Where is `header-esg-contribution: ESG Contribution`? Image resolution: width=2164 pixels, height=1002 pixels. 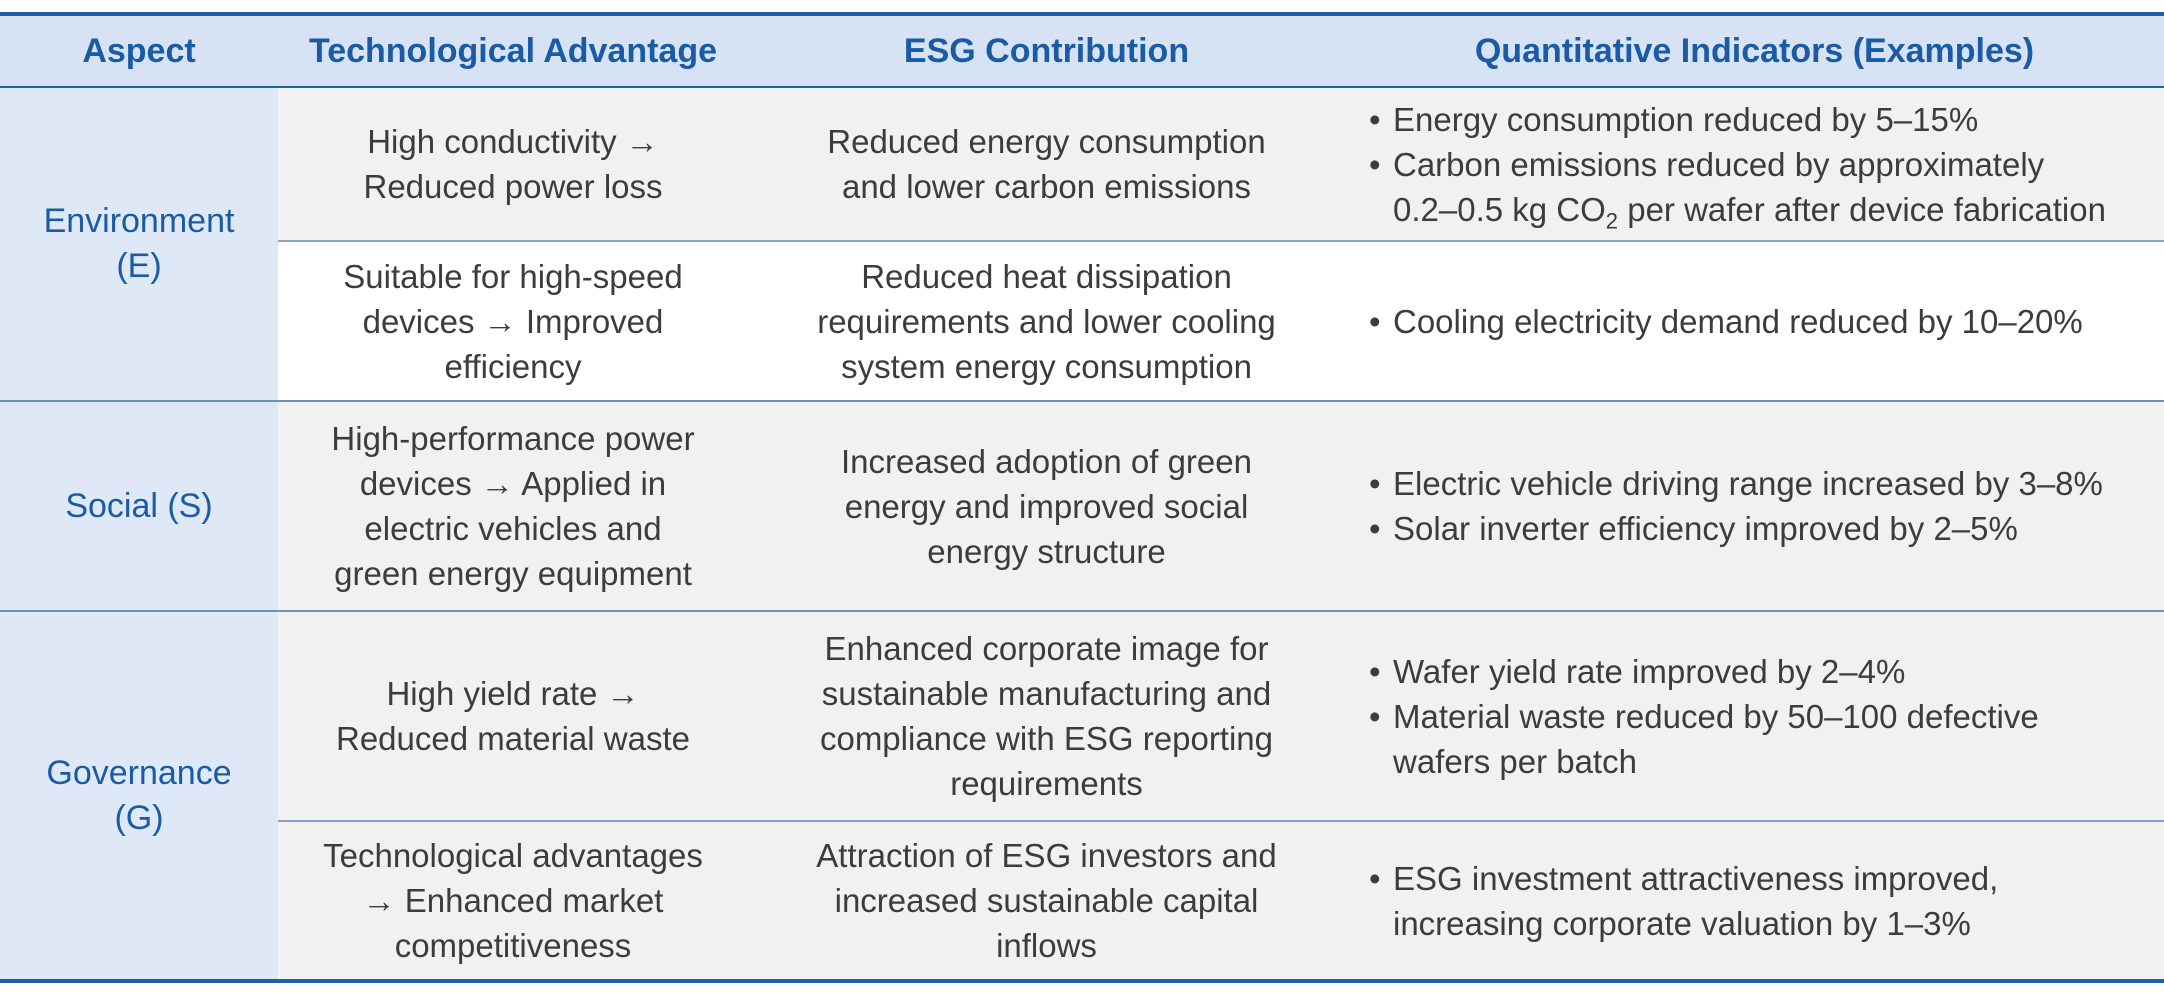
header-esg-contribution: ESG Contribution is located at coordinates (1046, 51).